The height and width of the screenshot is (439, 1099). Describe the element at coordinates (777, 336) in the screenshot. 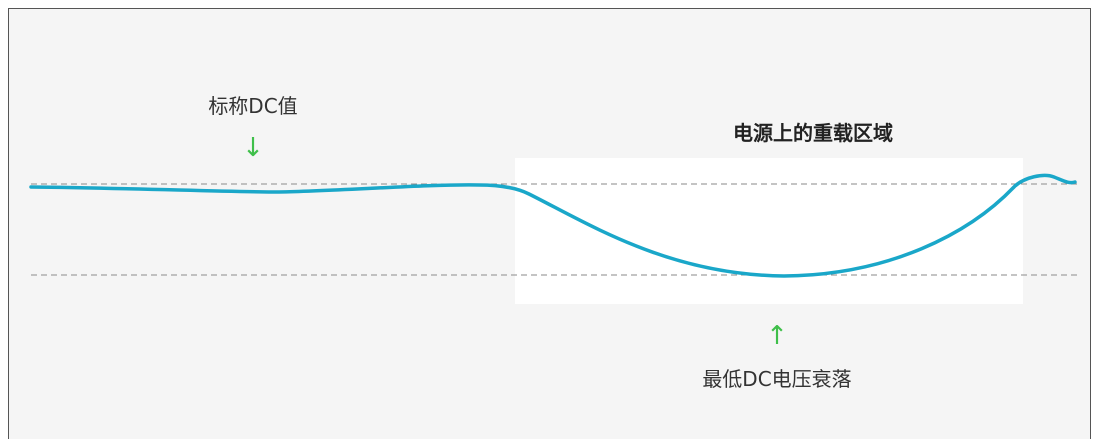

I see `arrow-up-icon: ↑` at that location.